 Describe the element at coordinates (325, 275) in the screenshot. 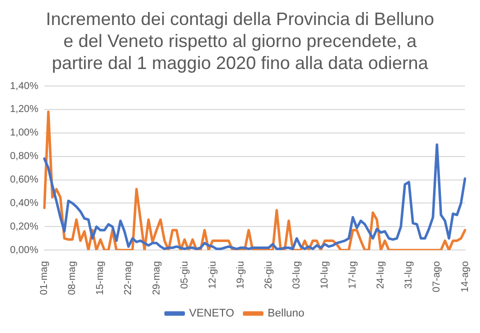

I see `x-tick-label: 10-lug` at that location.